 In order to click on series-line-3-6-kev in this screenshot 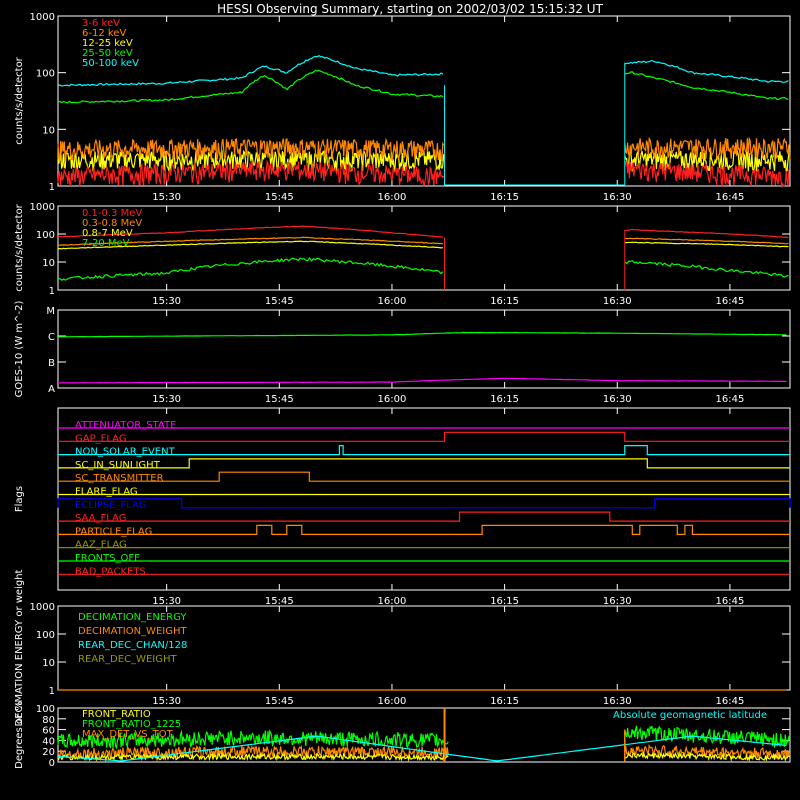, I will do `click(424, 174)`.